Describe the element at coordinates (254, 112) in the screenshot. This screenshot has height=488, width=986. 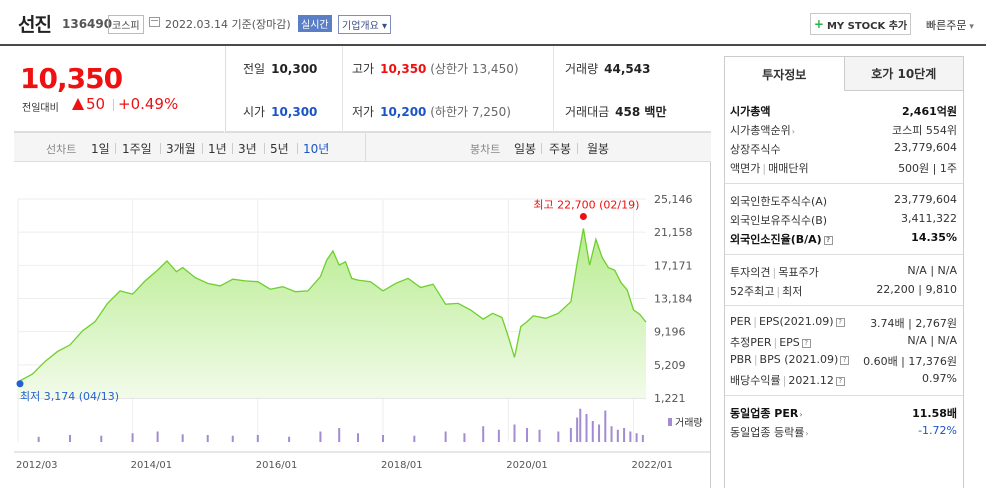
I see `open-label: 시가` at that location.